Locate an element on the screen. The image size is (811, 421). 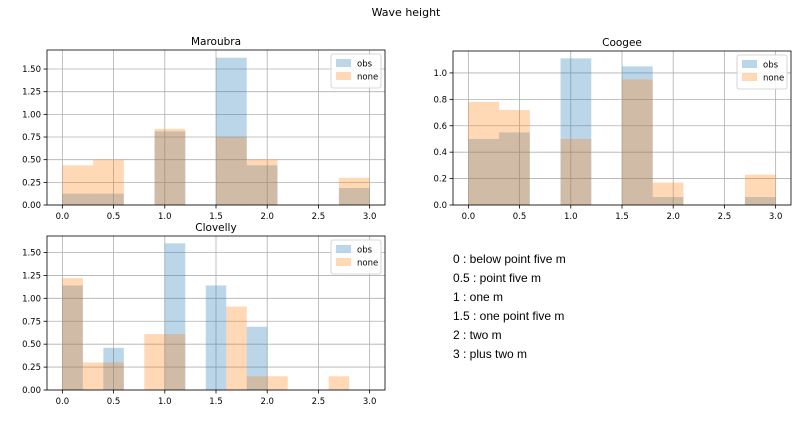
subplot-title: Maroubra is located at coordinates (216, 42).